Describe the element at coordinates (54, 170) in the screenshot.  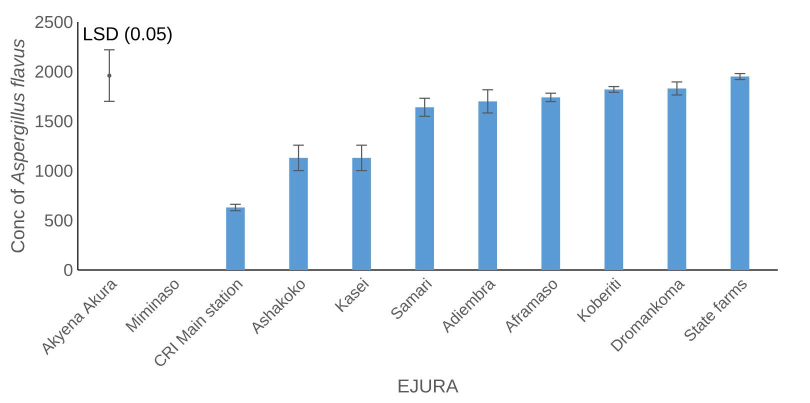
I see `y-tick-label: 1000` at that location.